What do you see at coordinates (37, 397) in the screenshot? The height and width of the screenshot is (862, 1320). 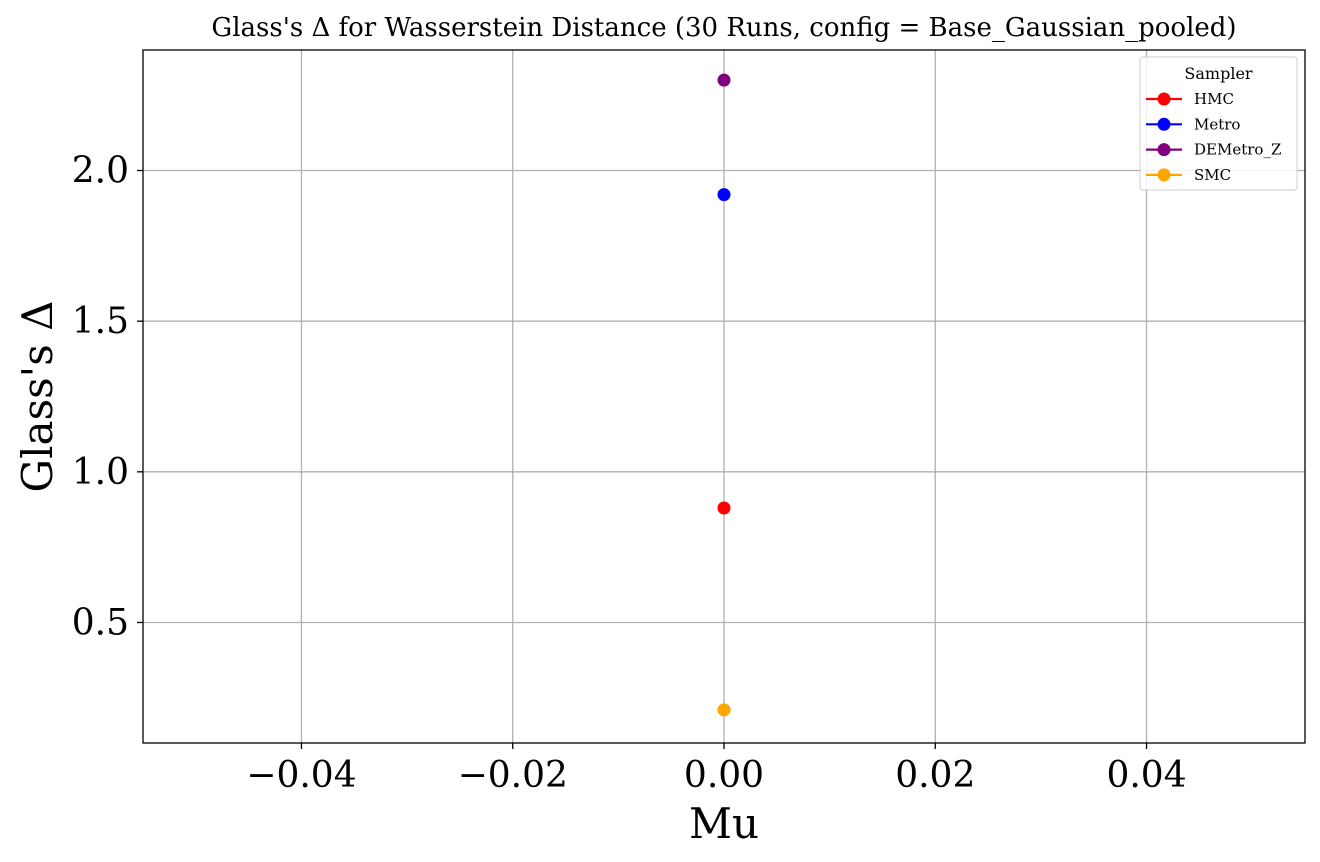 I see `y-axis-label: Glass's Δ` at bounding box center [37, 397].